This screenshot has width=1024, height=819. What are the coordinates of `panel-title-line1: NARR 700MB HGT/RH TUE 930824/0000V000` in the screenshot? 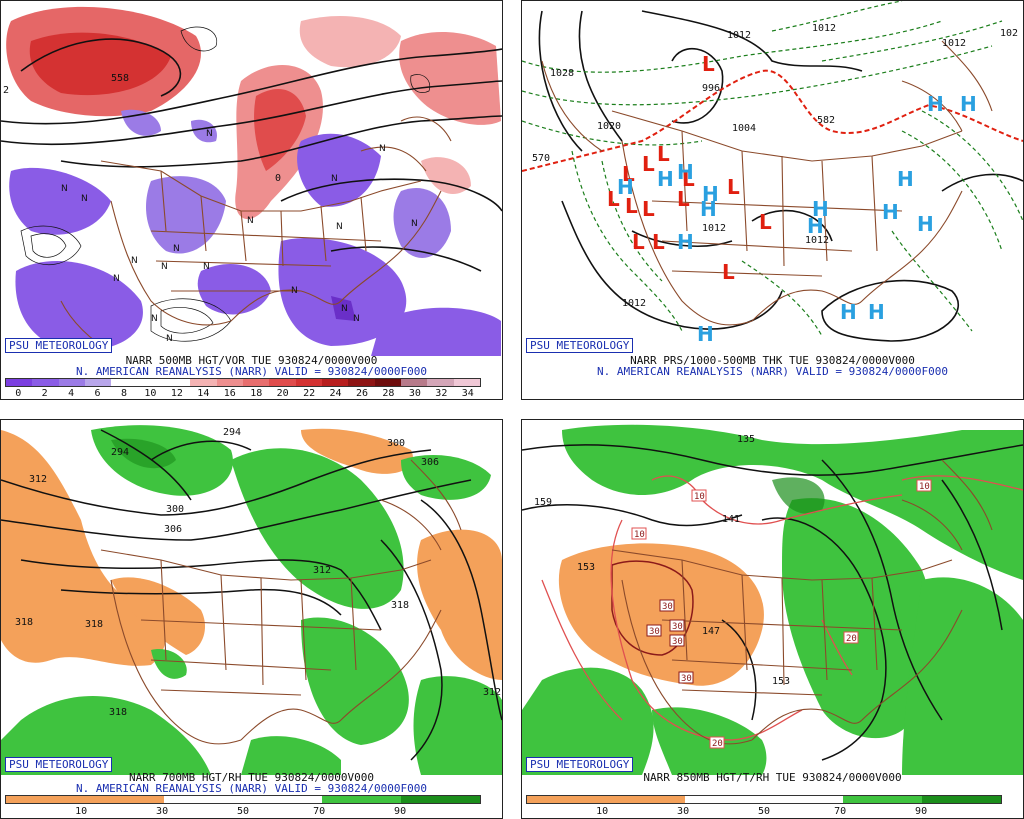 It's located at (251, 777).